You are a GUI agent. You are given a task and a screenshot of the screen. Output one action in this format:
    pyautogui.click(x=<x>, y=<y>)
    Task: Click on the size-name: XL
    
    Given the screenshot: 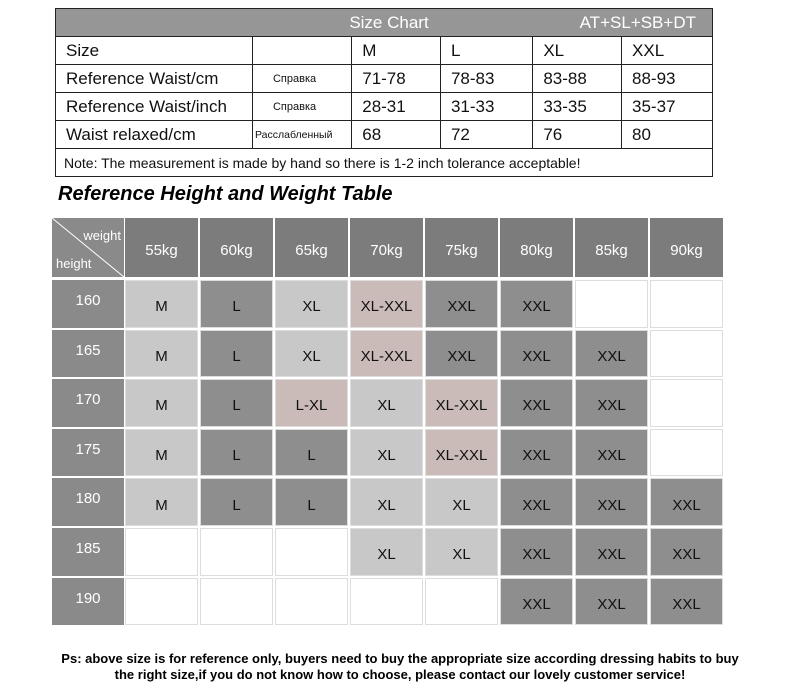 What is the action you would take?
    pyautogui.click(x=577, y=50)
    